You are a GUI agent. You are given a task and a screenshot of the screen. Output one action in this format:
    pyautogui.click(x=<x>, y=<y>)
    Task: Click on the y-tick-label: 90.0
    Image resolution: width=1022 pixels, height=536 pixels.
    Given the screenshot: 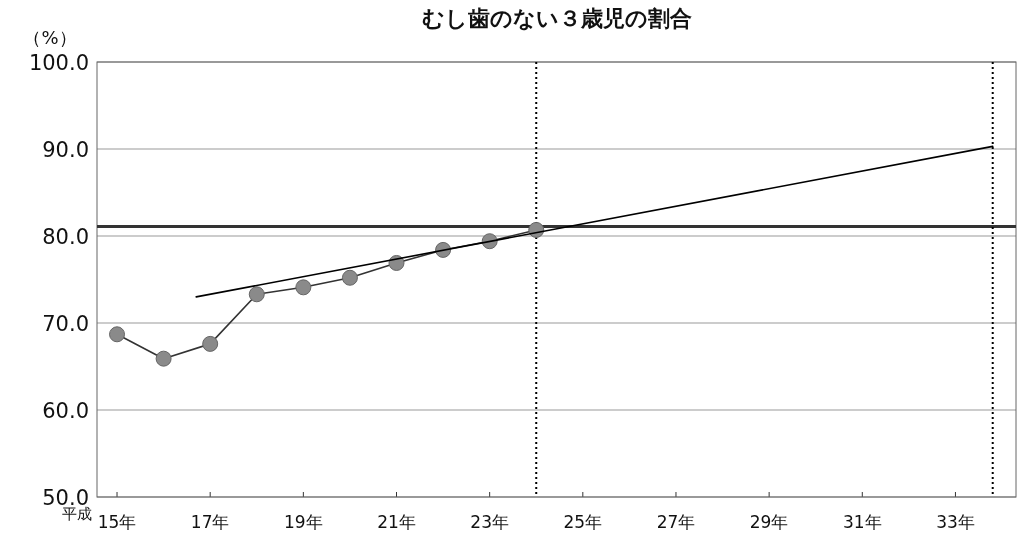 What is the action you would take?
    pyautogui.click(x=65, y=150)
    